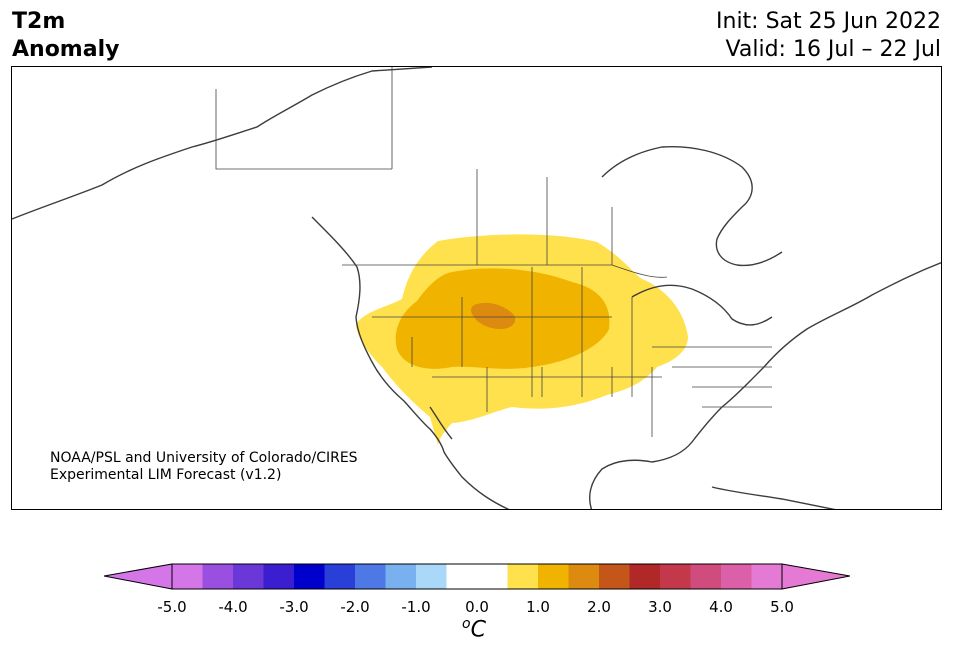 The image size is (953, 656). I want to click on colorbar-tick-label: 5.0, so click(782, 607).